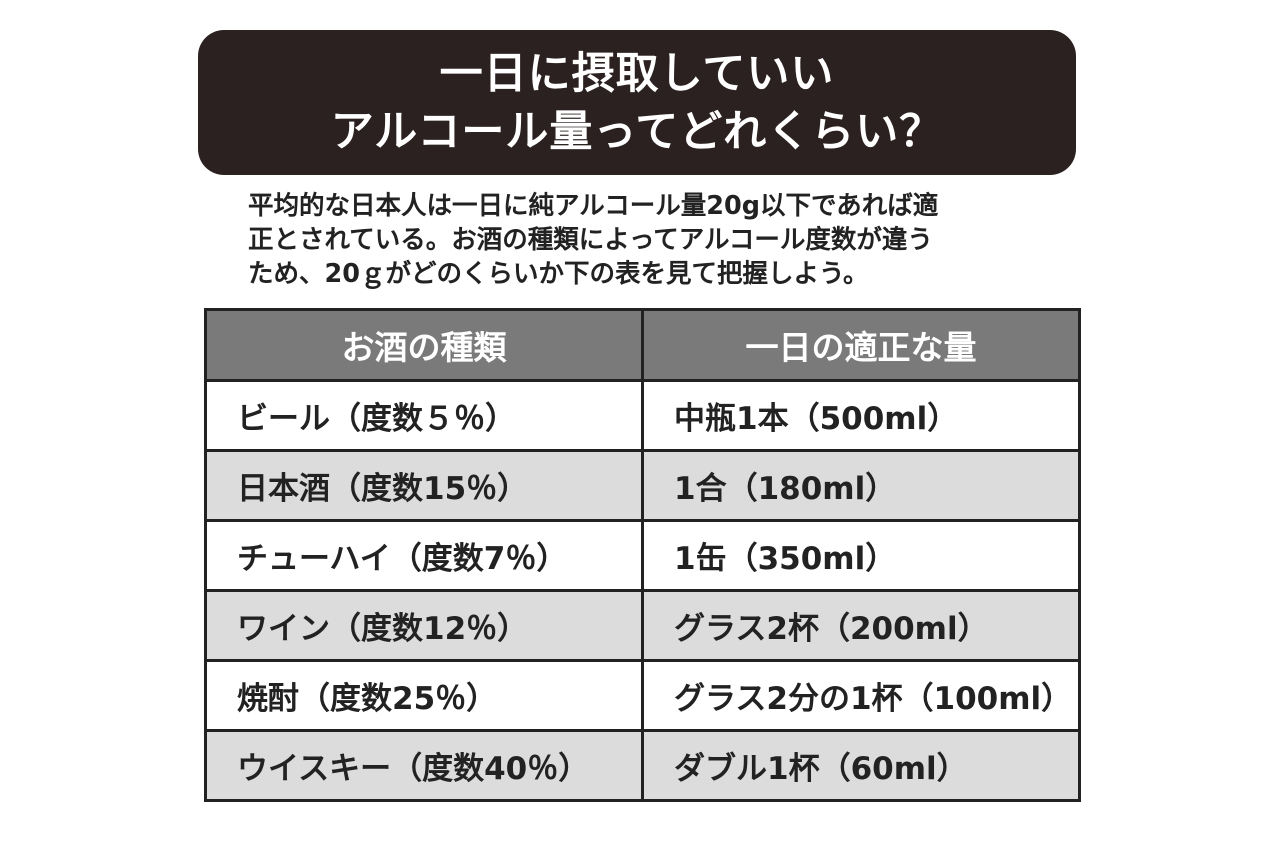 The width and height of the screenshot is (1280, 854). What do you see at coordinates (424, 765) in the screenshot?
I see `drink-type-cell: ウイスキー（度数40％）` at bounding box center [424, 765].